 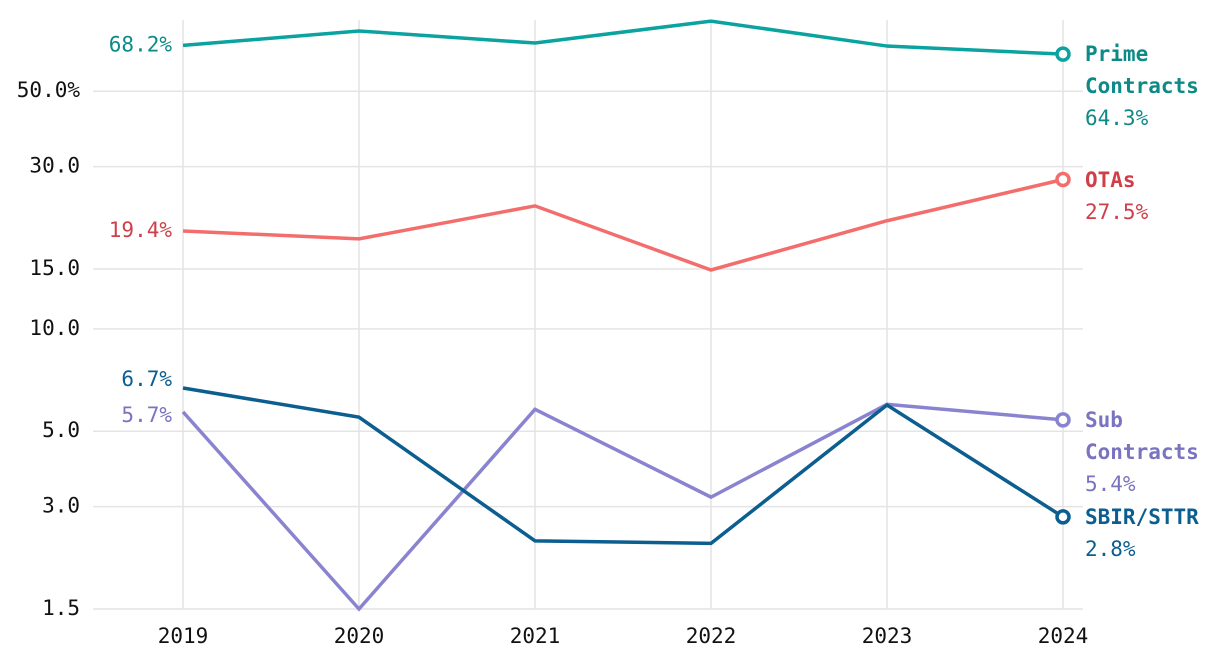 I want to click on y-tick-label: 50.0%, so click(x=49, y=90).